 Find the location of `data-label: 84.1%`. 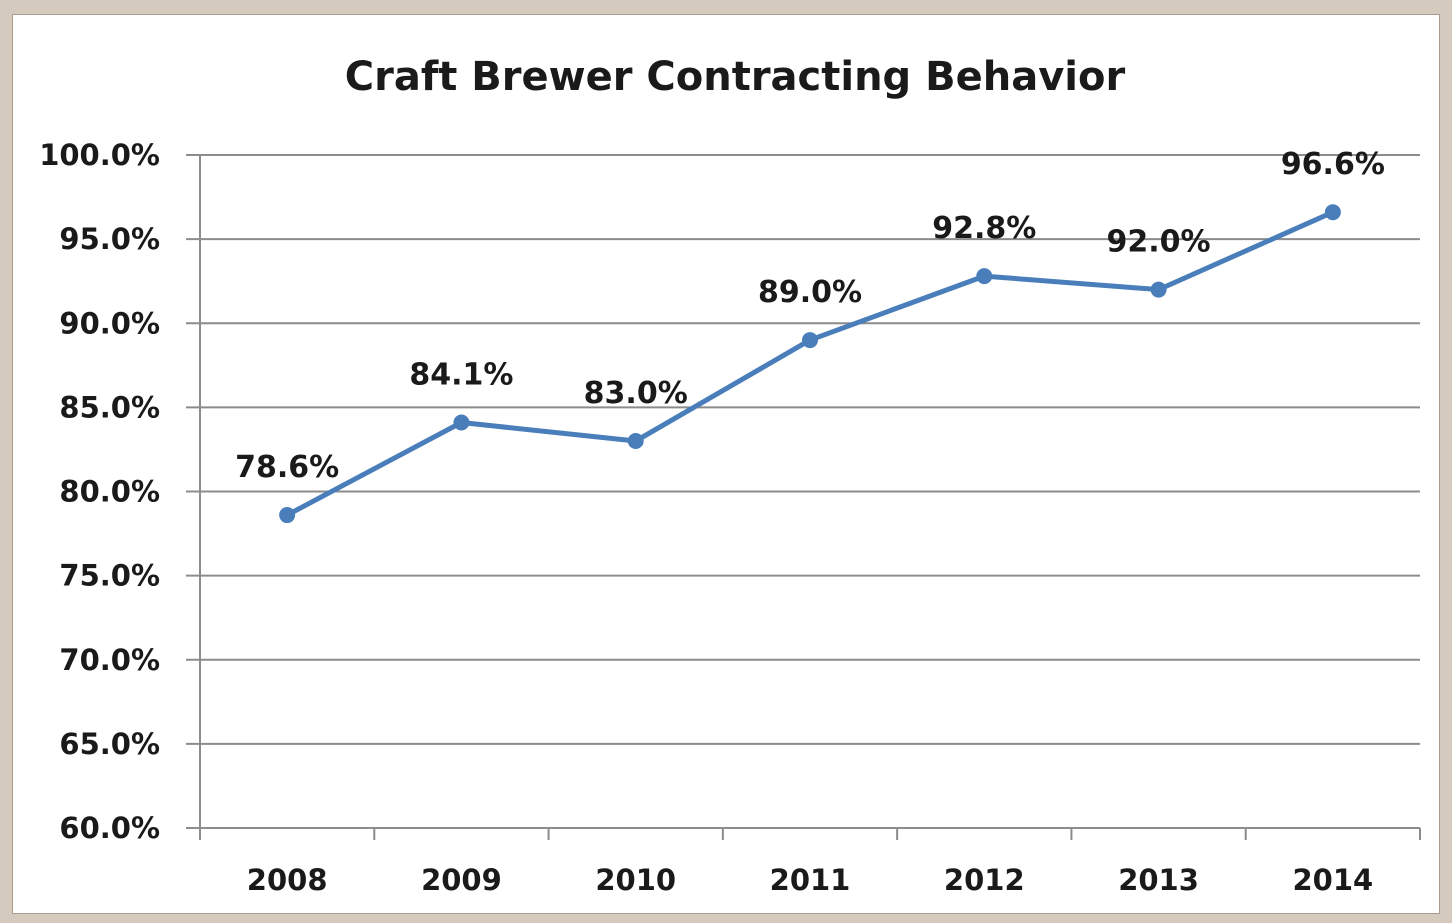

data-label: 84.1% is located at coordinates (461, 375).